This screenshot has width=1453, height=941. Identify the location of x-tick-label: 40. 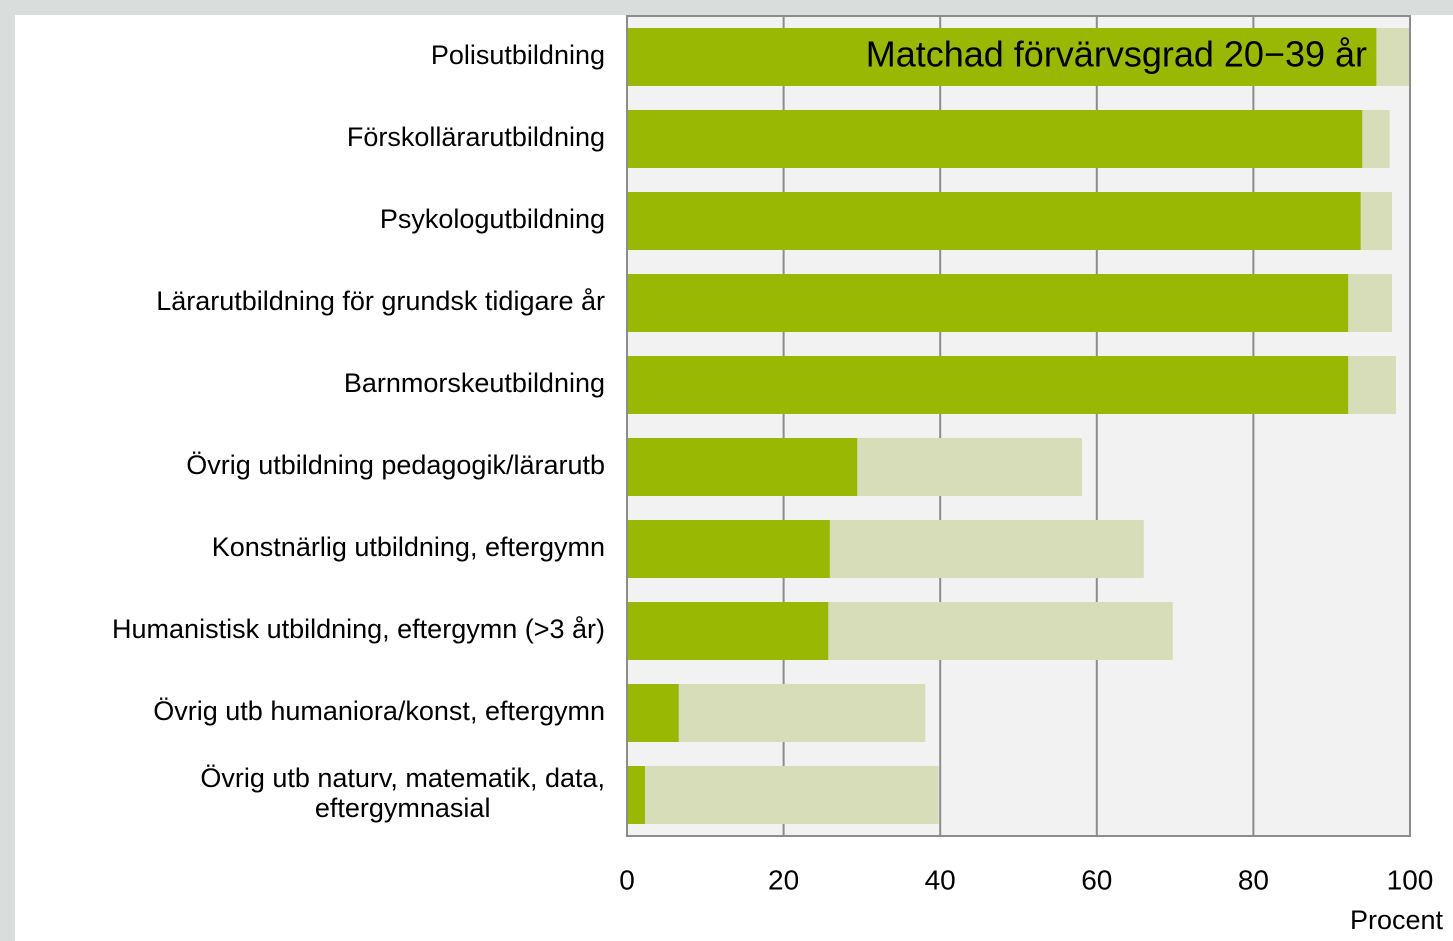
(940, 879).